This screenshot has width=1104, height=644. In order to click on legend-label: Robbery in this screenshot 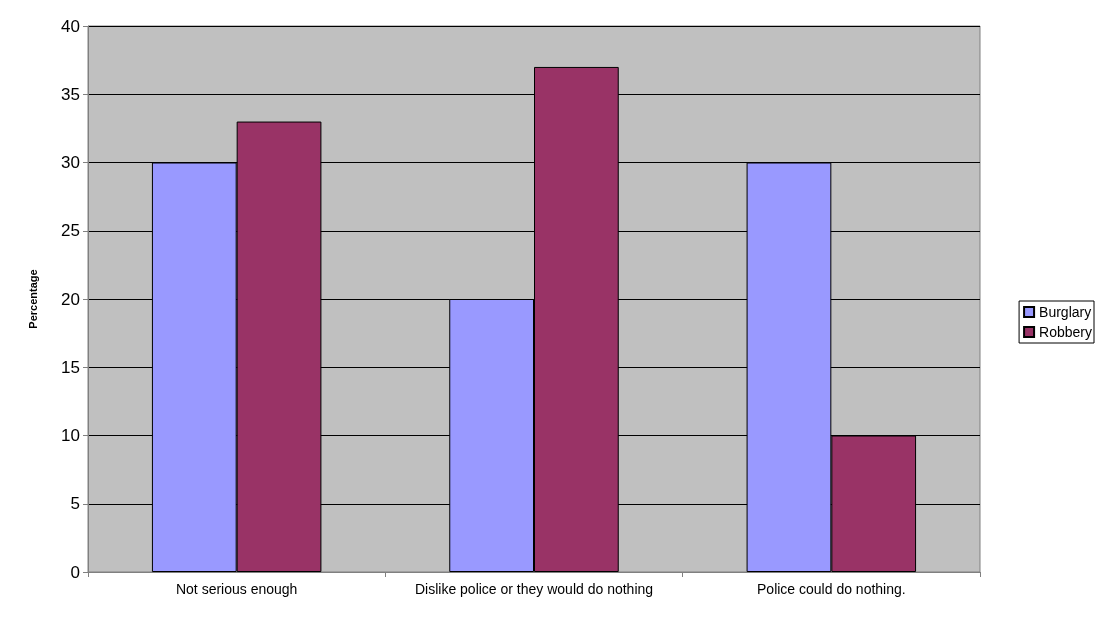, I will do `click(1065, 332)`.